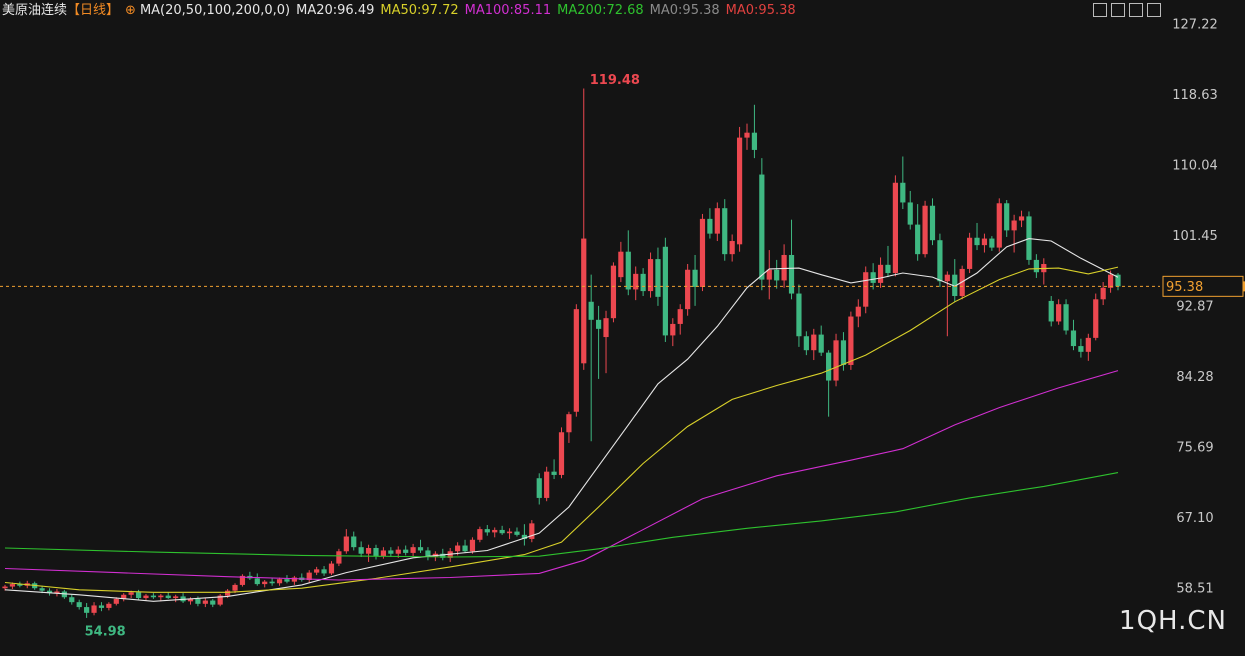 This screenshot has height=656, width=1245. Describe the element at coordinates (1194, 306) in the screenshot. I see `y-tick-label: 92.87` at that location.